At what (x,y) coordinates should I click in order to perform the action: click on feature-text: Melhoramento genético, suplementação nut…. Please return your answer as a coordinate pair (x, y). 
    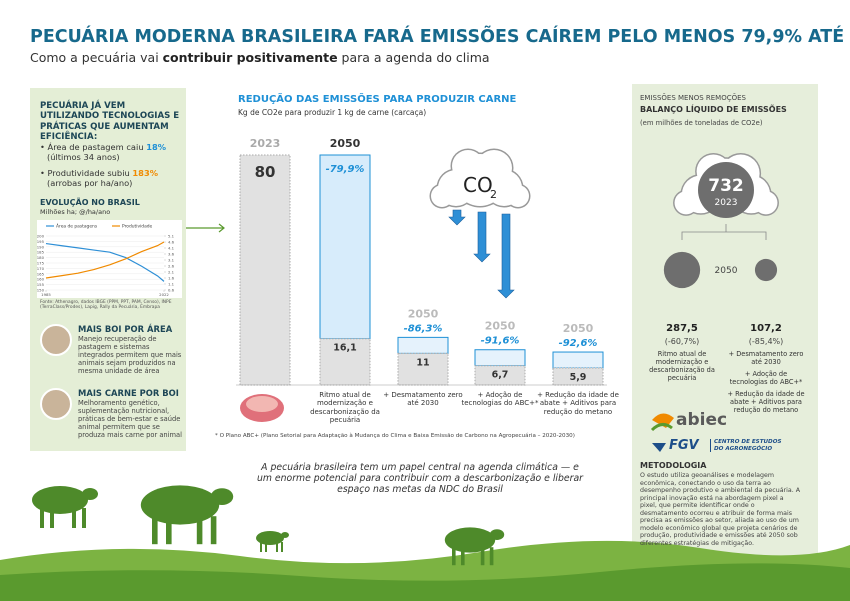
    Looking at the image, I should click on (130, 419).